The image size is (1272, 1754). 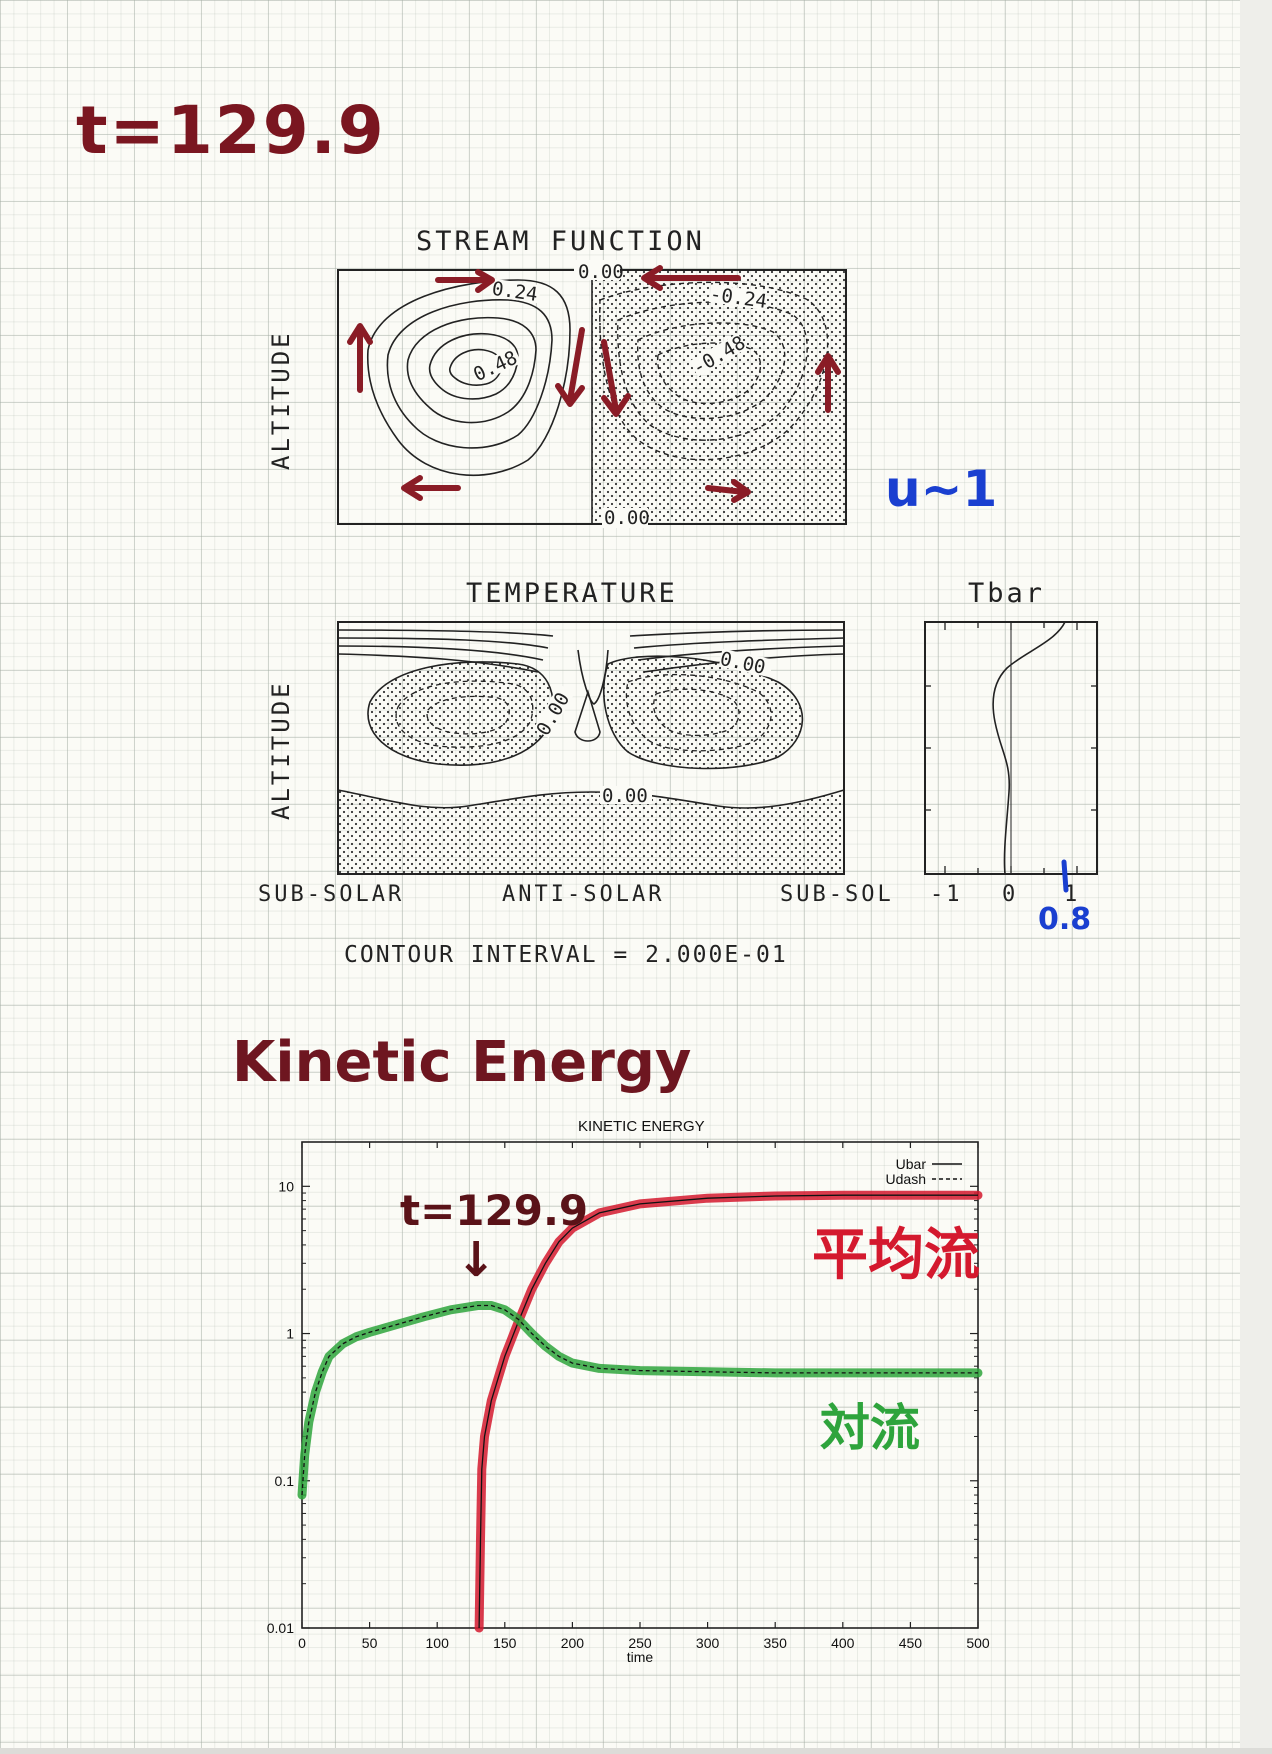 What do you see at coordinates (515, 292) in the screenshot?
I see `sf-contour-label-024: 0.24` at bounding box center [515, 292].